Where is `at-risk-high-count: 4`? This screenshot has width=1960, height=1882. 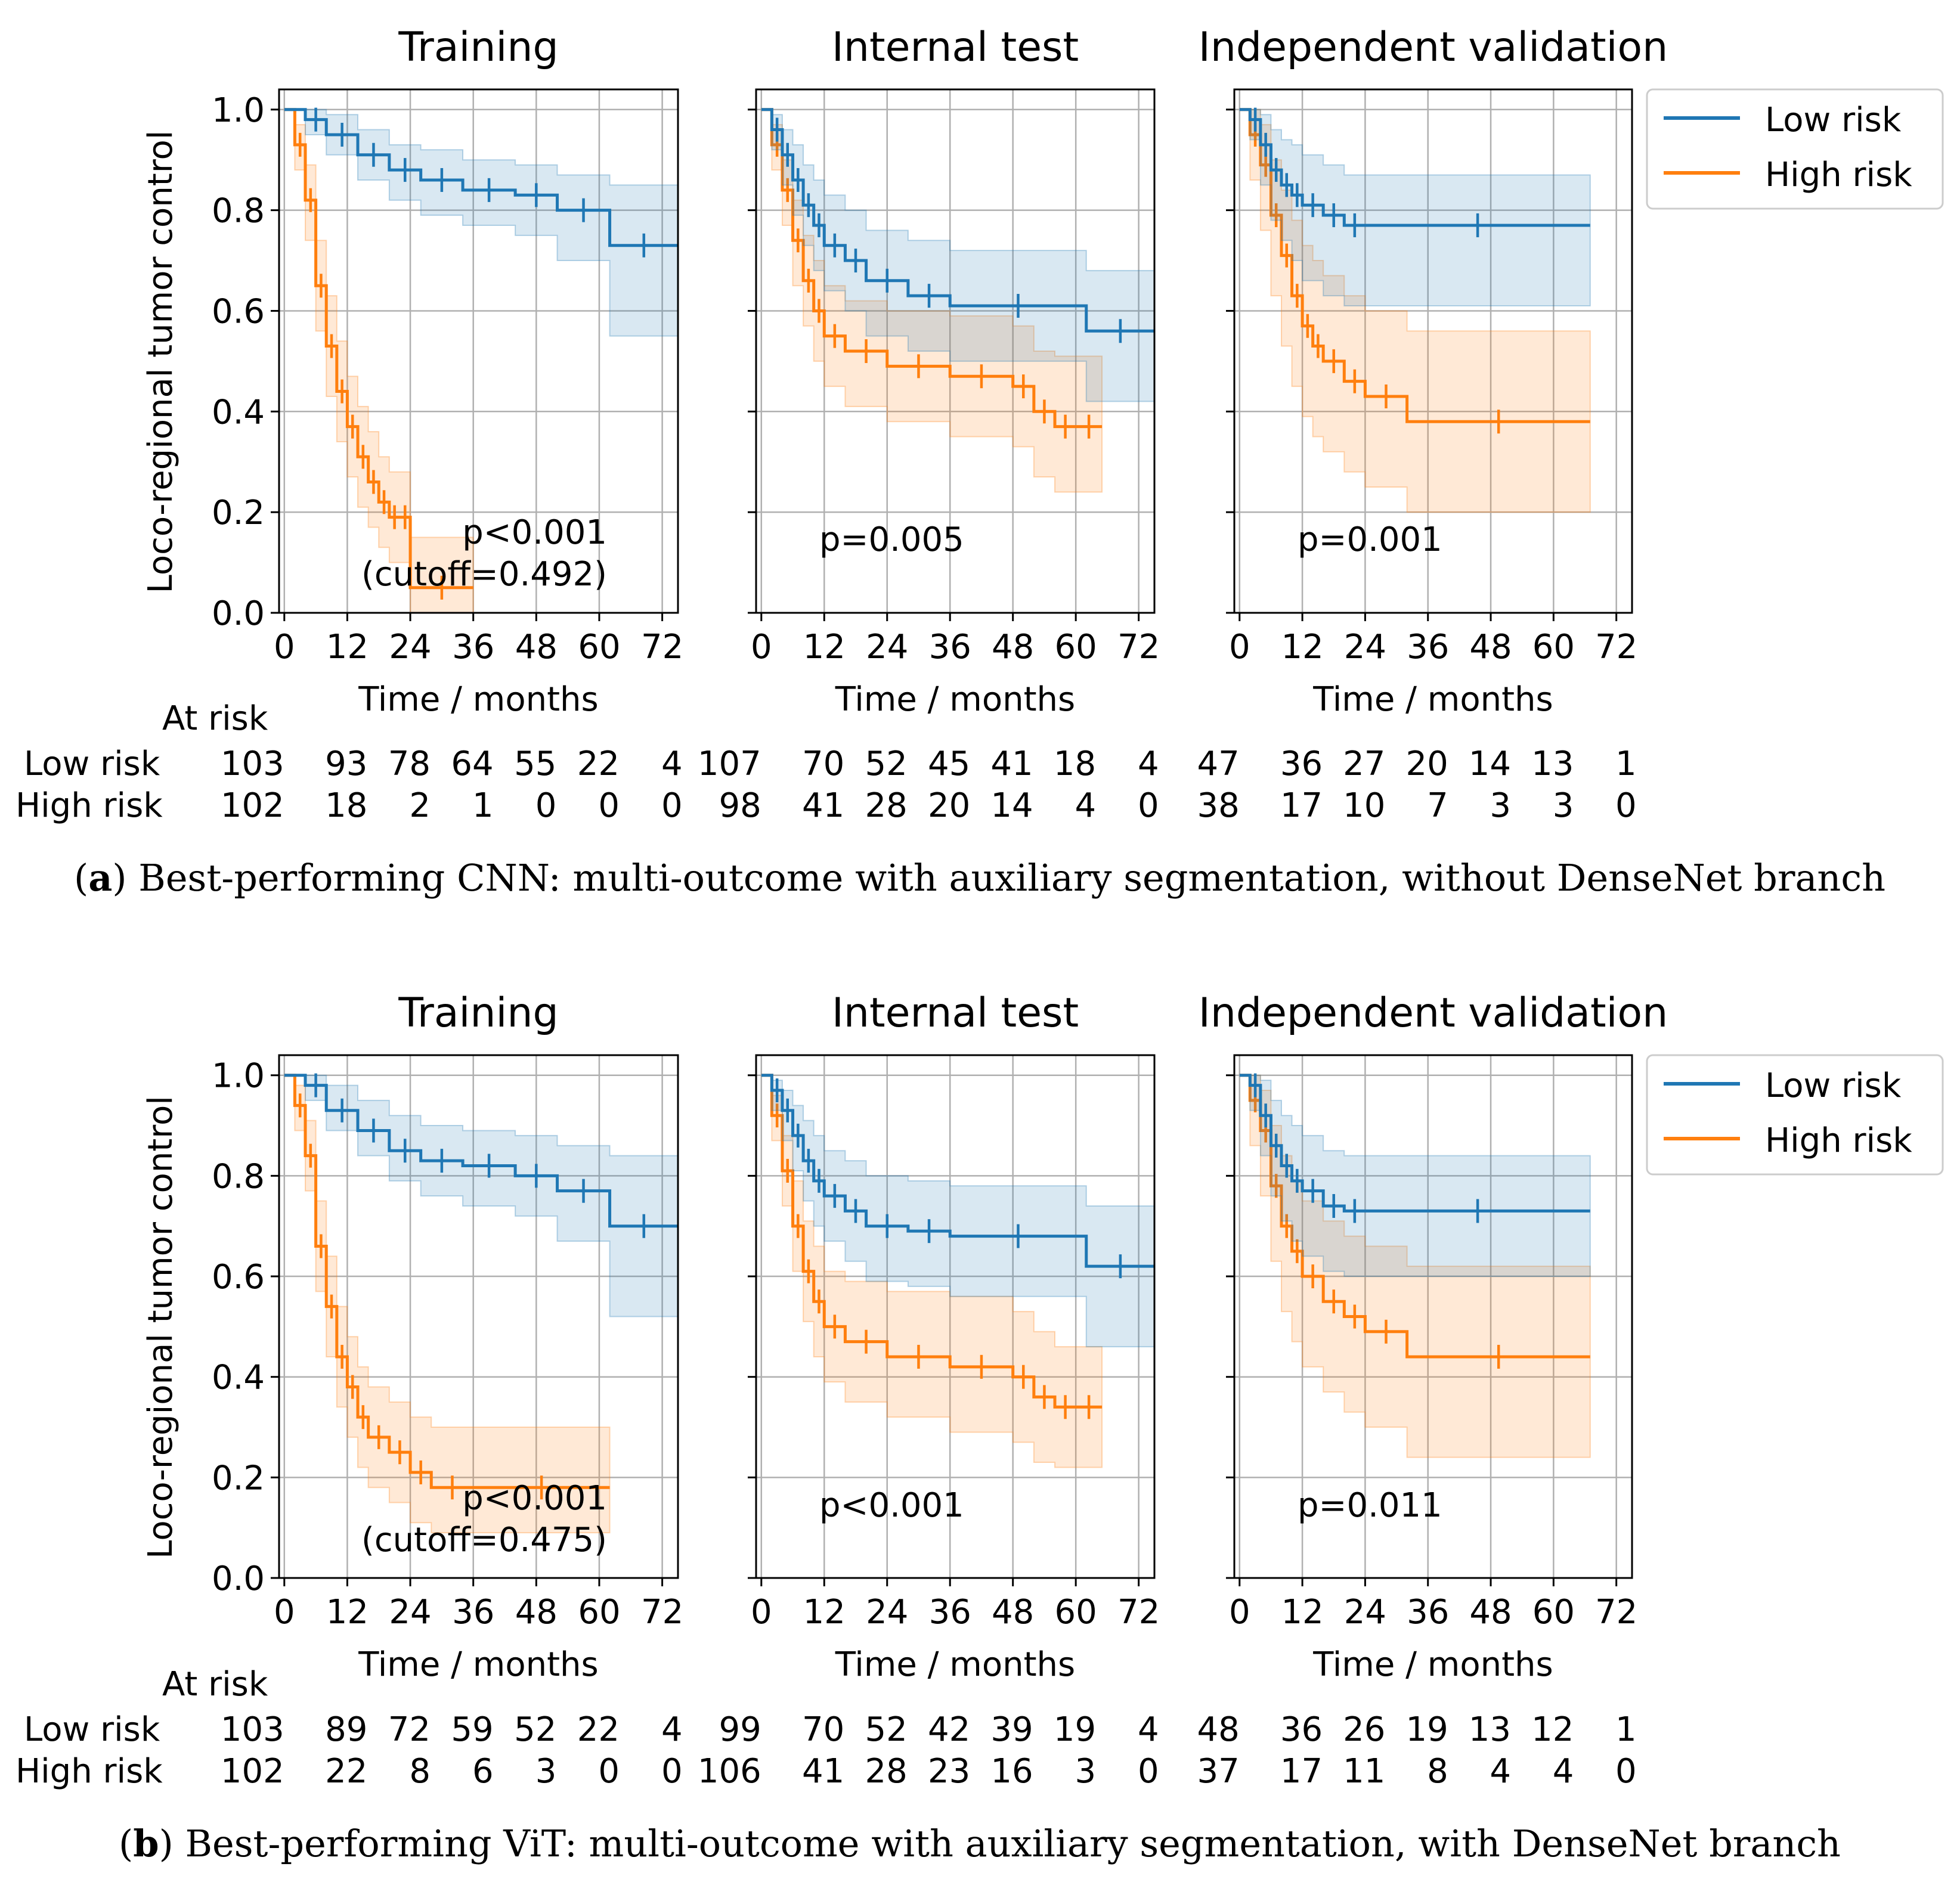 at-risk-high-count: 4 is located at coordinates (1500, 1771).